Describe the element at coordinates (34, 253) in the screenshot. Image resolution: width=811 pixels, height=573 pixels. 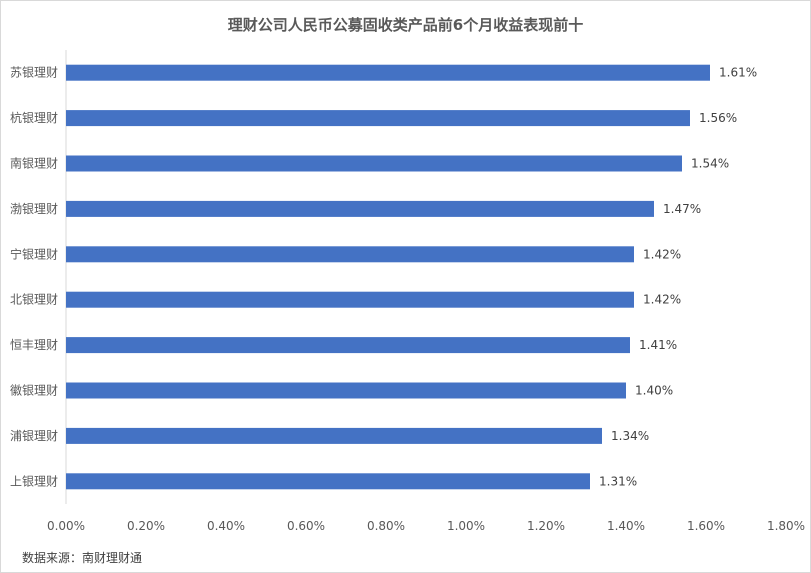
I see `category-label: 宁银理财` at that location.